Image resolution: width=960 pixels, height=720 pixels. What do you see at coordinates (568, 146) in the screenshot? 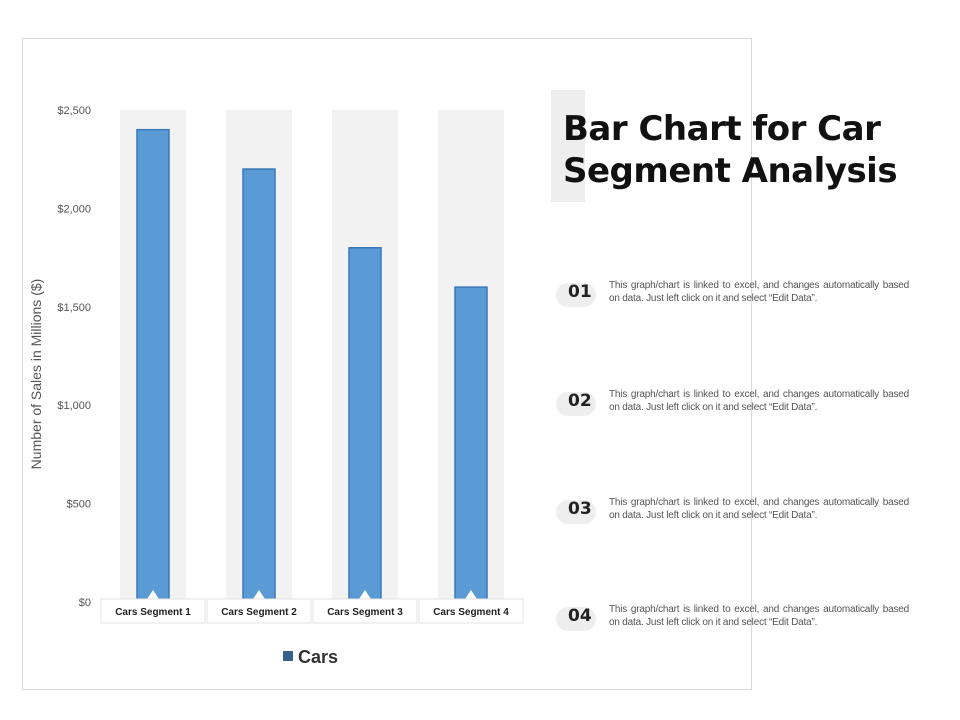
I see `title-accent-block` at bounding box center [568, 146].